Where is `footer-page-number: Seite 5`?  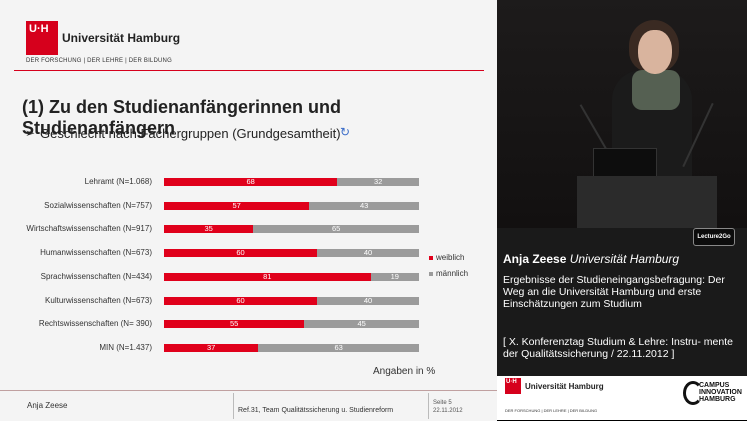 footer-page-number: Seite 5 is located at coordinates (442, 403).